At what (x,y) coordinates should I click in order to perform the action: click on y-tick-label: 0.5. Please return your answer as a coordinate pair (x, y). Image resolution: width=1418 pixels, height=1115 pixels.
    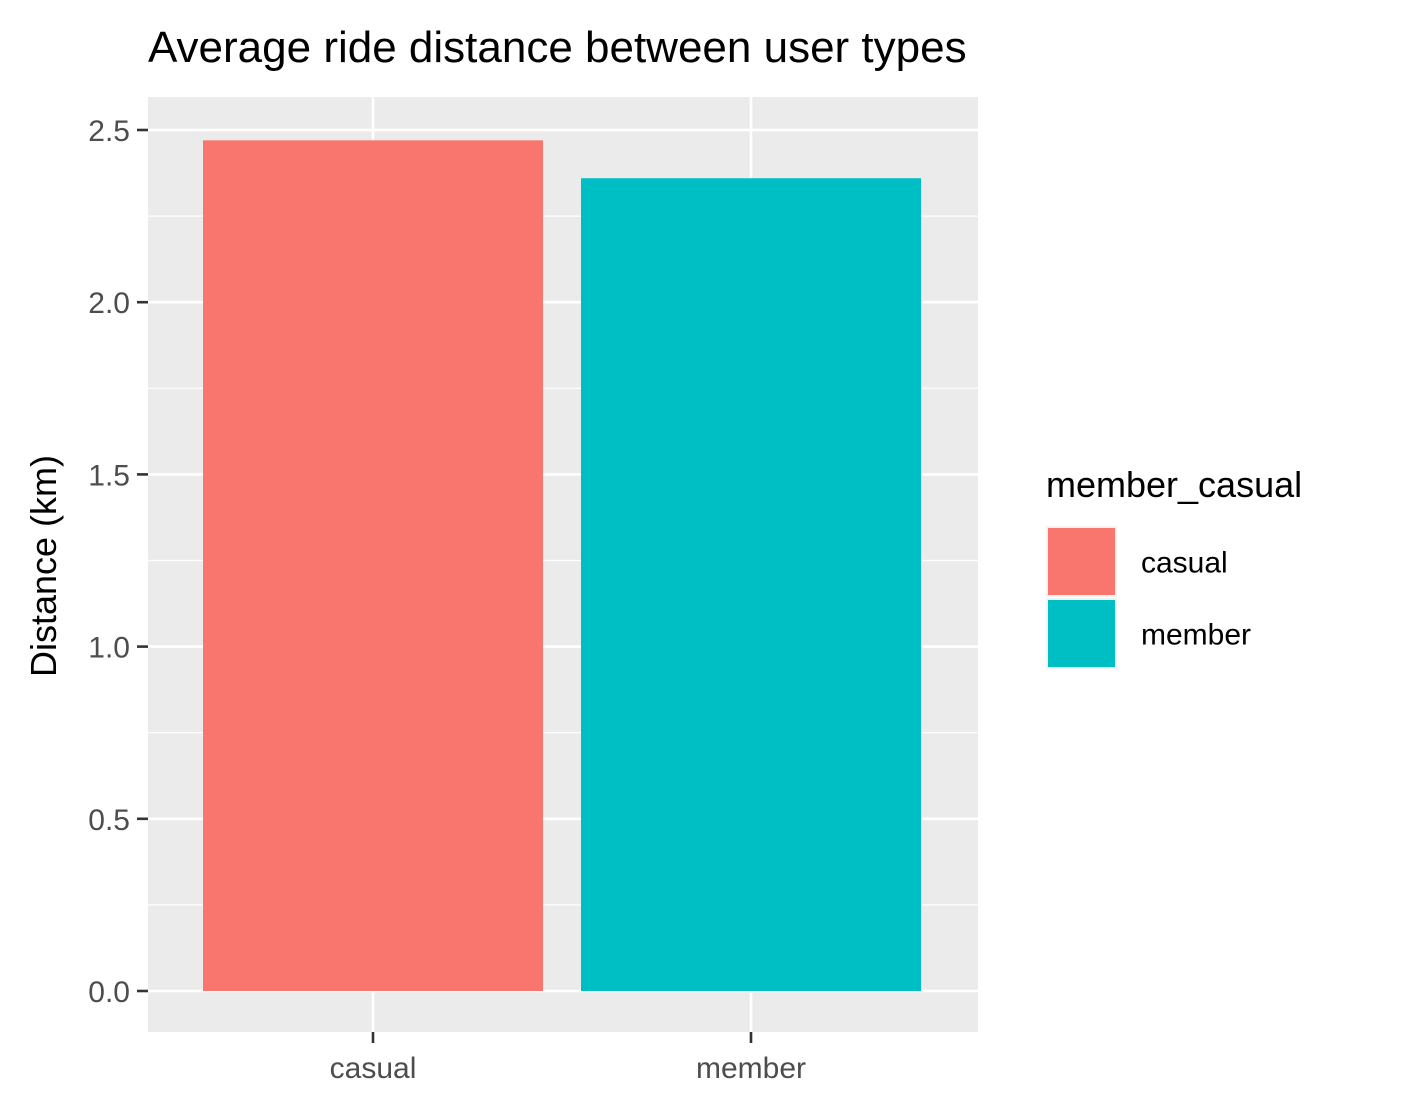
    Looking at the image, I should click on (109, 820).